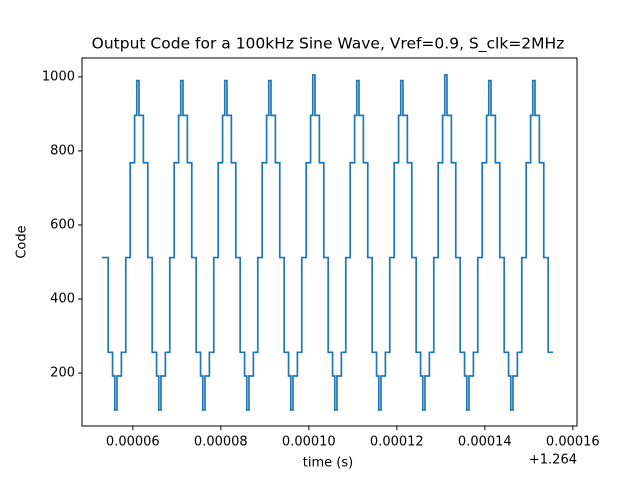 The image size is (640, 480). I want to click on y-axis-label: Code, so click(22, 241).